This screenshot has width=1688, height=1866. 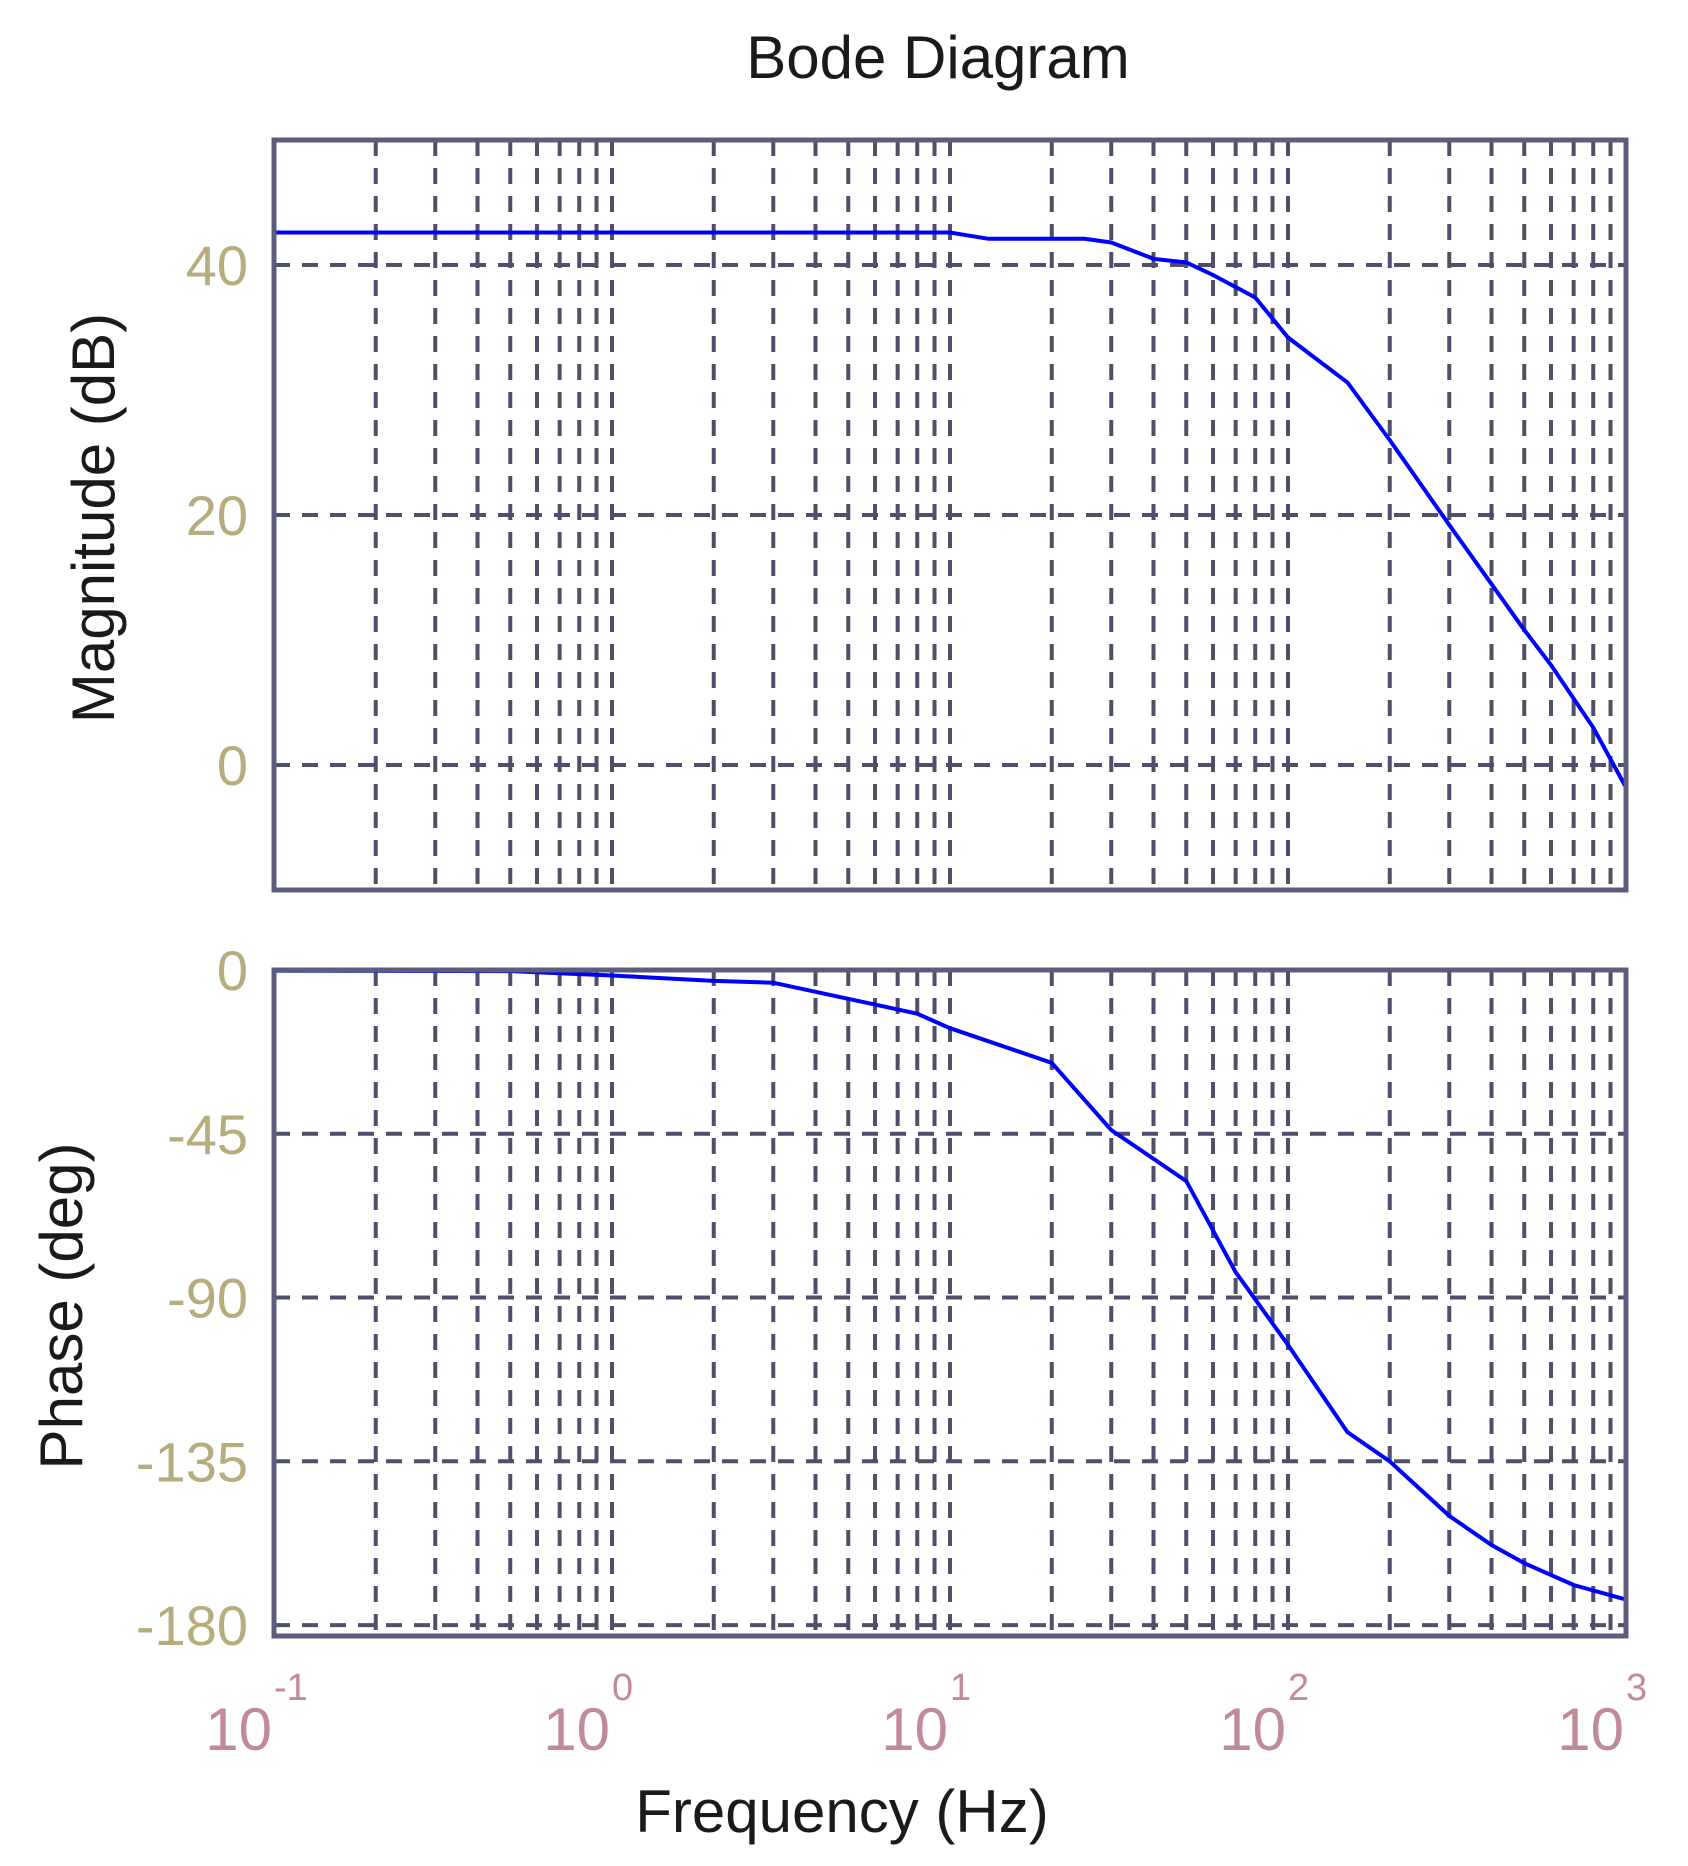 What do you see at coordinates (622, 1688) in the screenshot?
I see `x-tick-exponent: 0` at bounding box center [622, 1688].